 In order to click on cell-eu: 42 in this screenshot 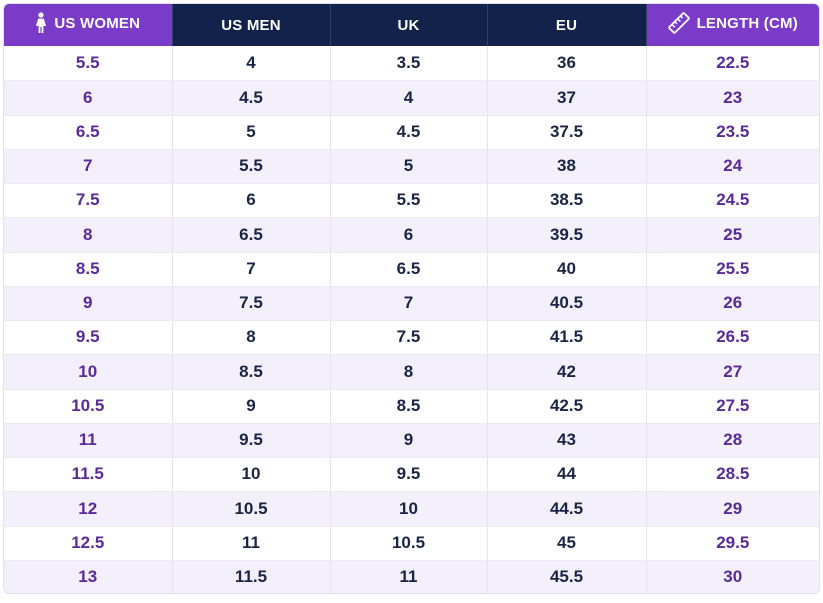, I will do `click(567, 372)`.